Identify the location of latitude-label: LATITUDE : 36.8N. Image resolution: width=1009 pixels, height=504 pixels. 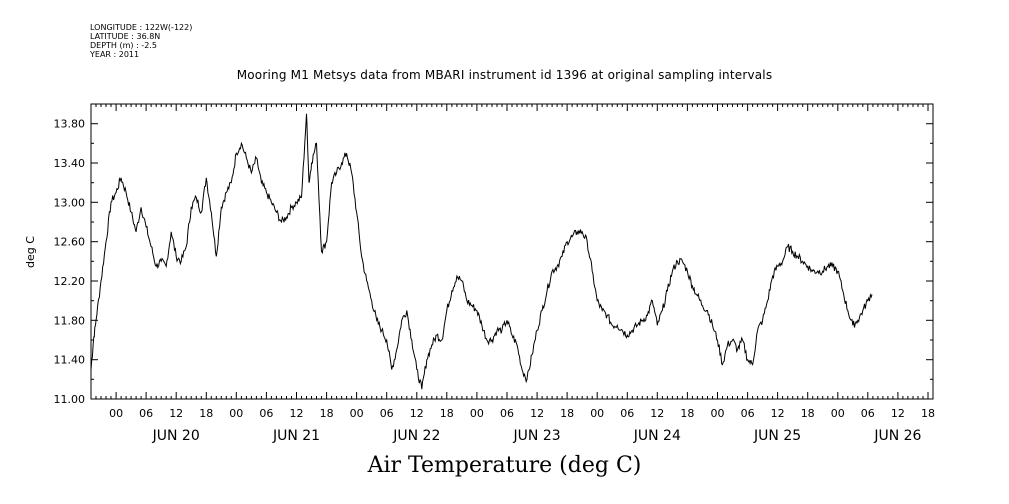
(125, 36).